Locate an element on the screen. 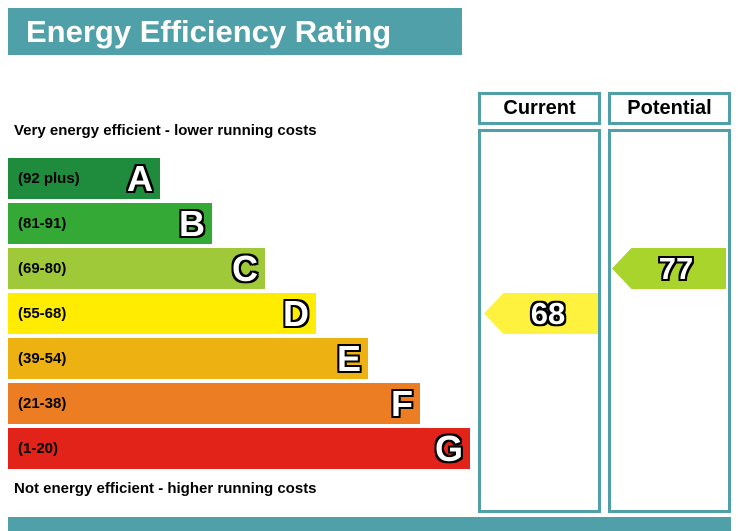 This screenshot has height=531, width=738. band-c-bar: (69-80) C is located at coordinates (136, 268).